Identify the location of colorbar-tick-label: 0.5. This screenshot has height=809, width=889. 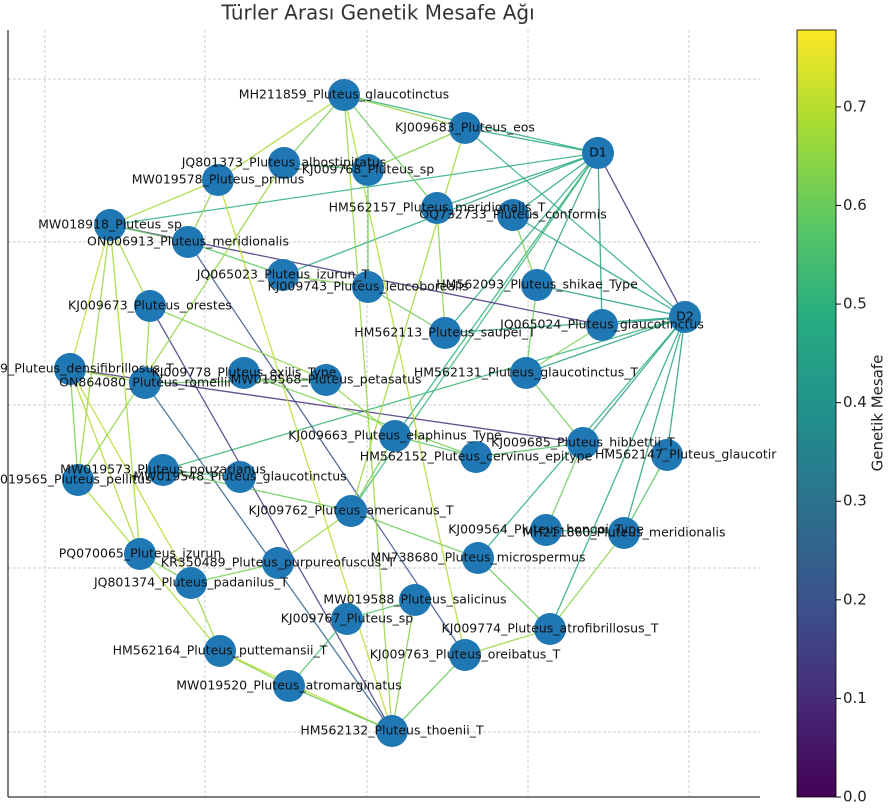
(855, 304).